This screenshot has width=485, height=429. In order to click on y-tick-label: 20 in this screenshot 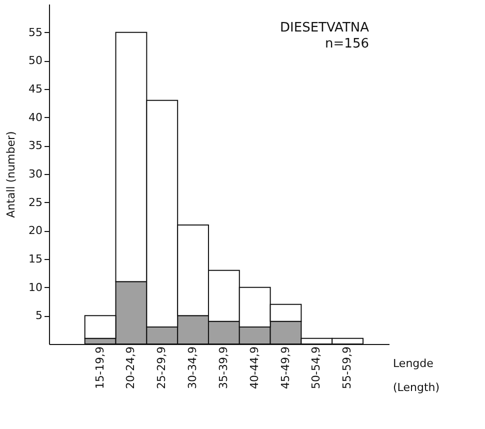, I will do `click(35, 231)`.